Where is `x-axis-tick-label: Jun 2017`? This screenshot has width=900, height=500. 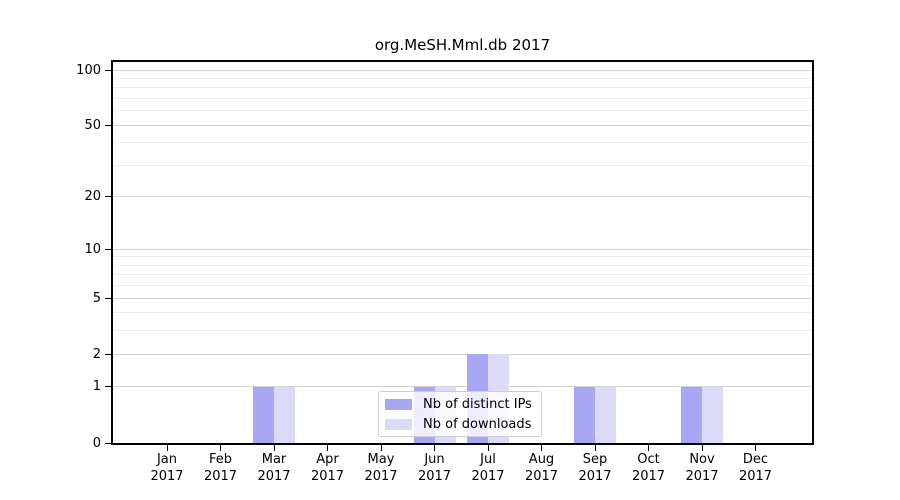 x-axis-tick-label: Jun 2017 is located at coordinates (435, 468).